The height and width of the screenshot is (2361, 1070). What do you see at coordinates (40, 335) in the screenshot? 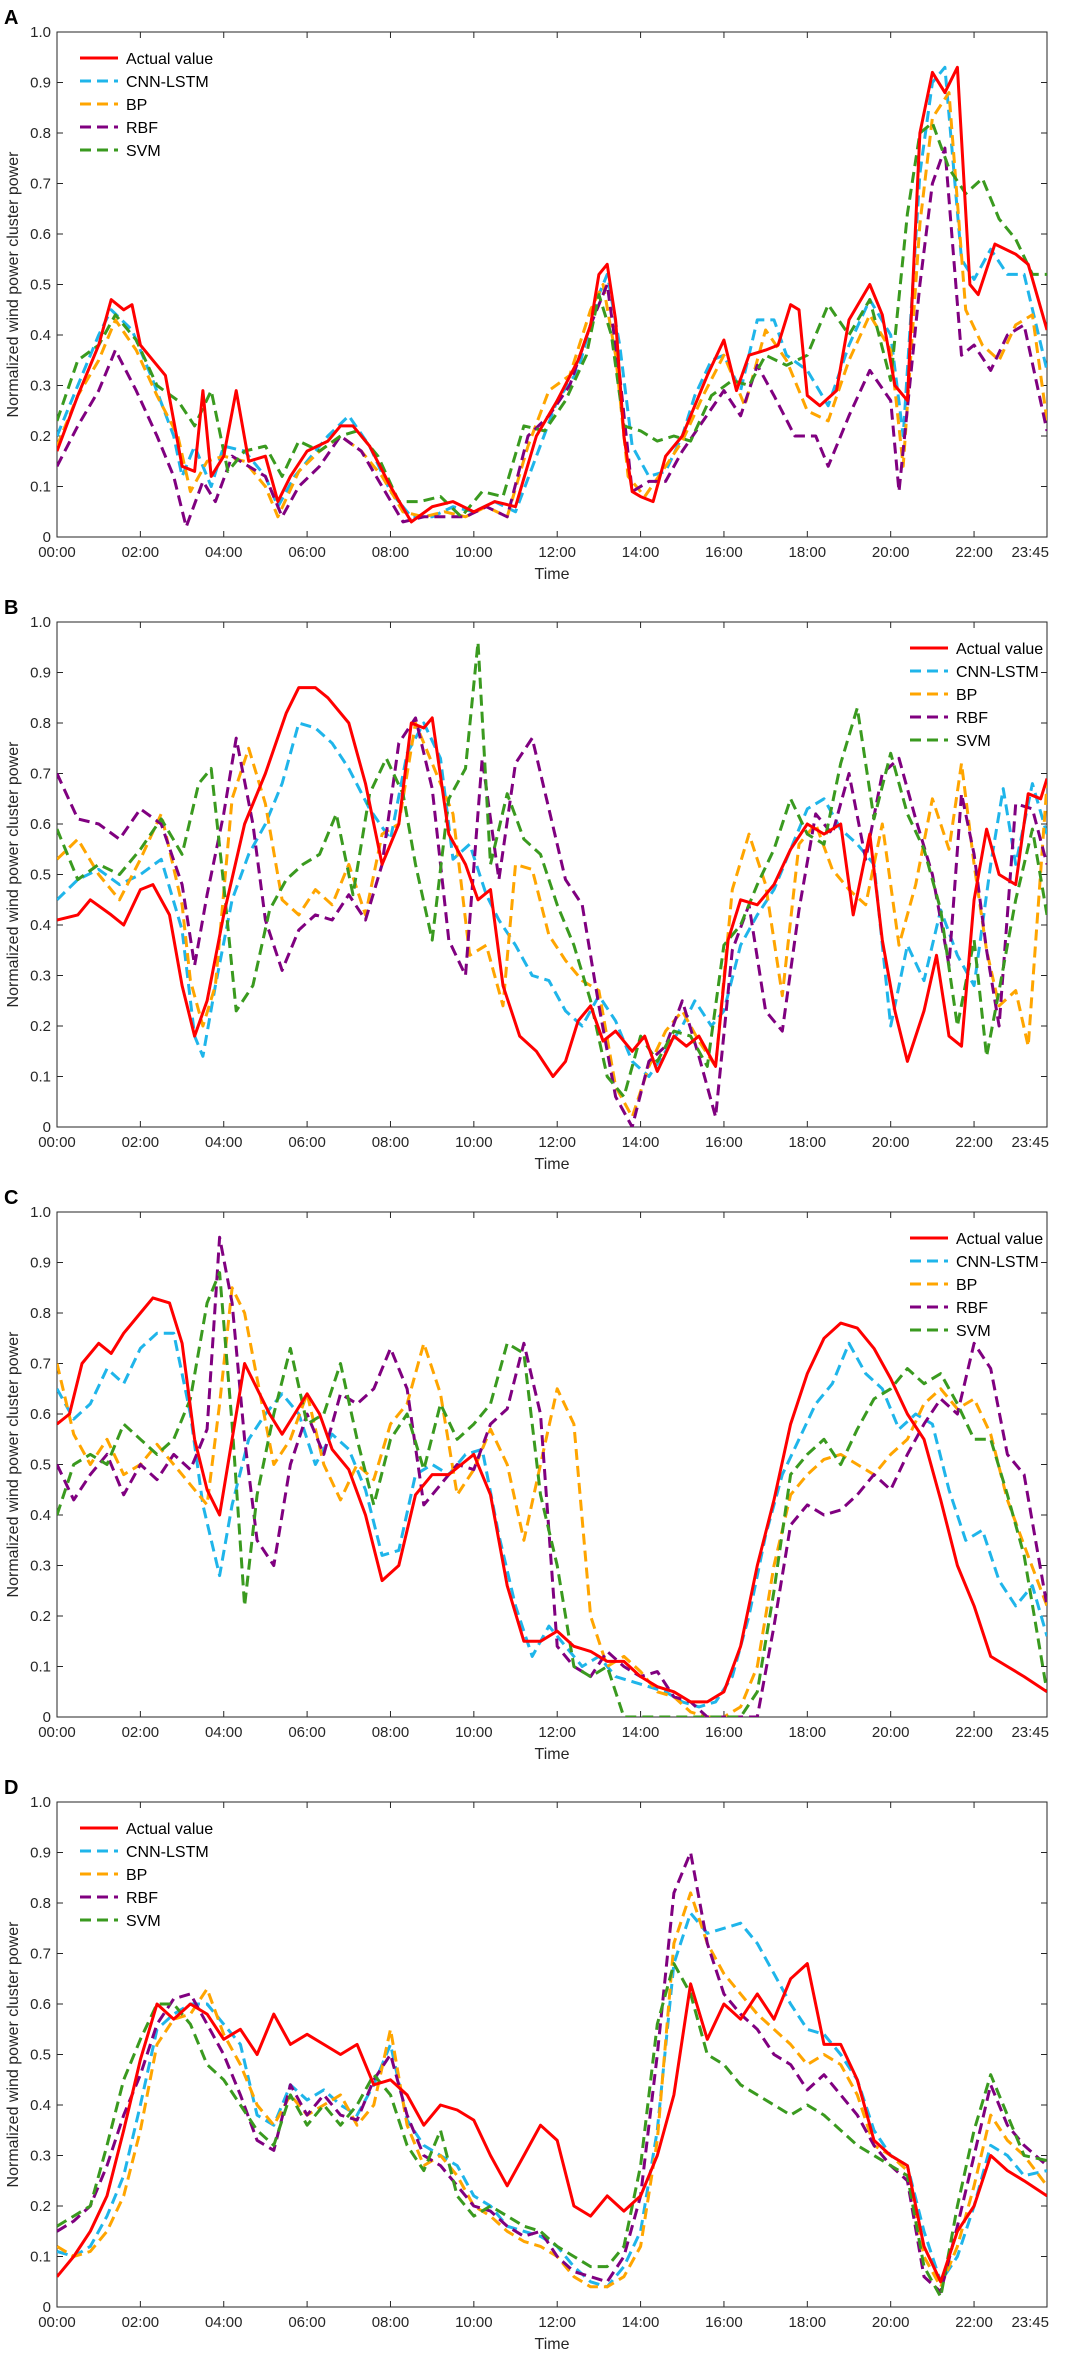
I see `y-tick-label: 0.4` at bounding box center [40, 335].